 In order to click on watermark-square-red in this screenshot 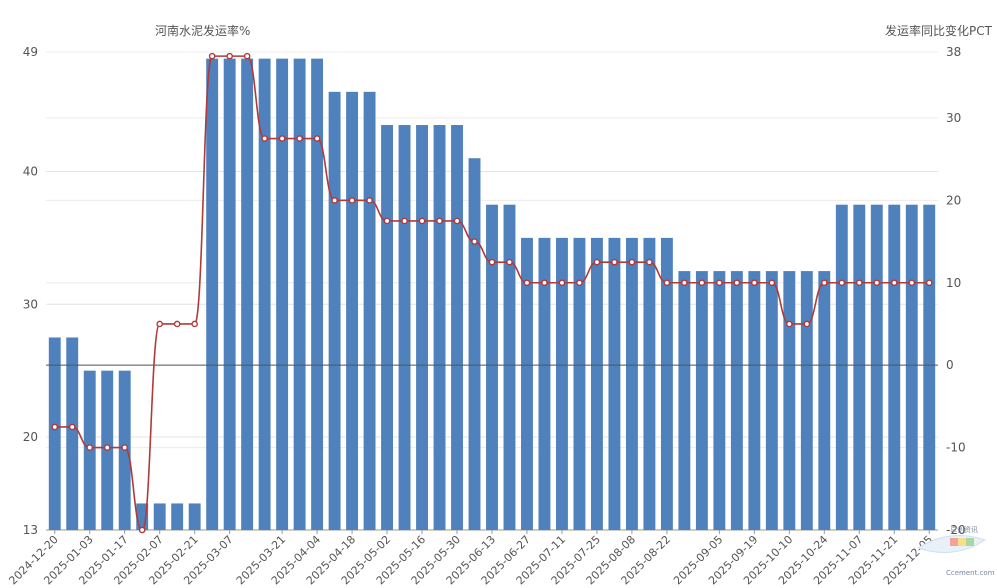, I will do `click(954, 542)`.